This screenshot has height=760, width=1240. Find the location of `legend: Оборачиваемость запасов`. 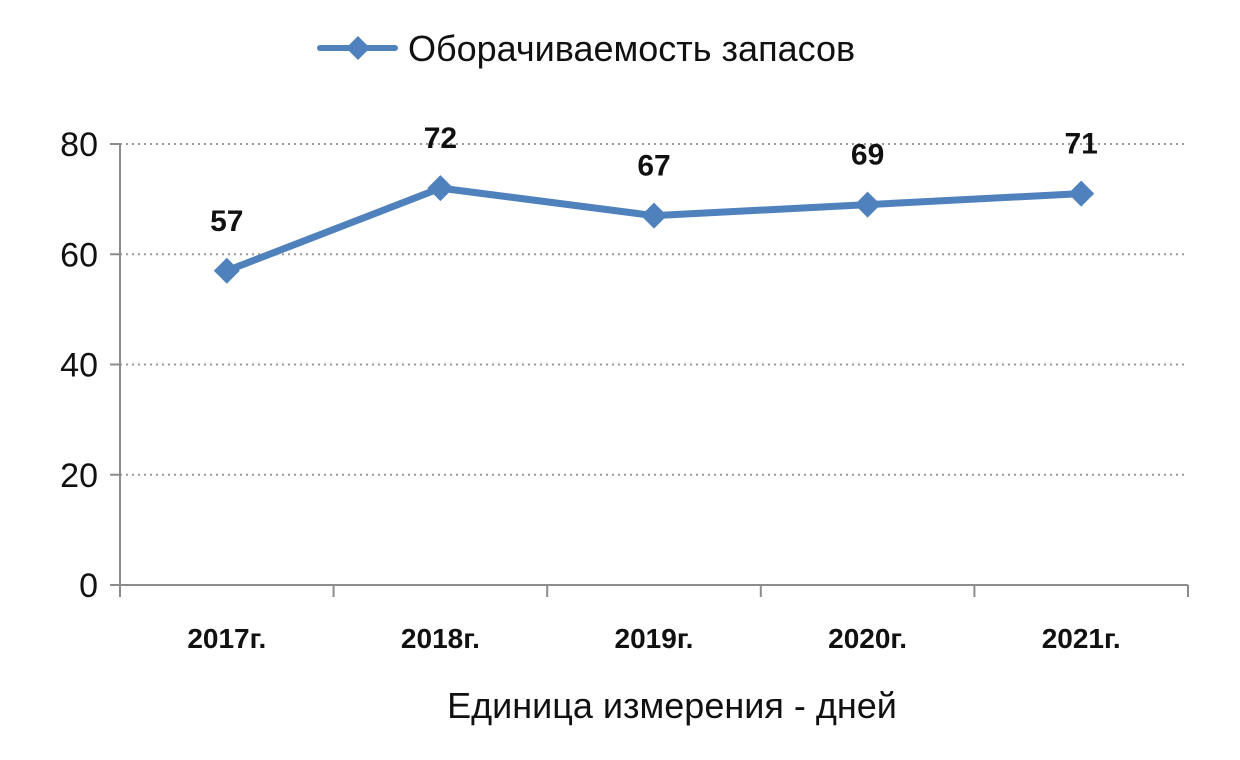

legend: Оборачиваемость запасов is located at coordinates (586, 48).